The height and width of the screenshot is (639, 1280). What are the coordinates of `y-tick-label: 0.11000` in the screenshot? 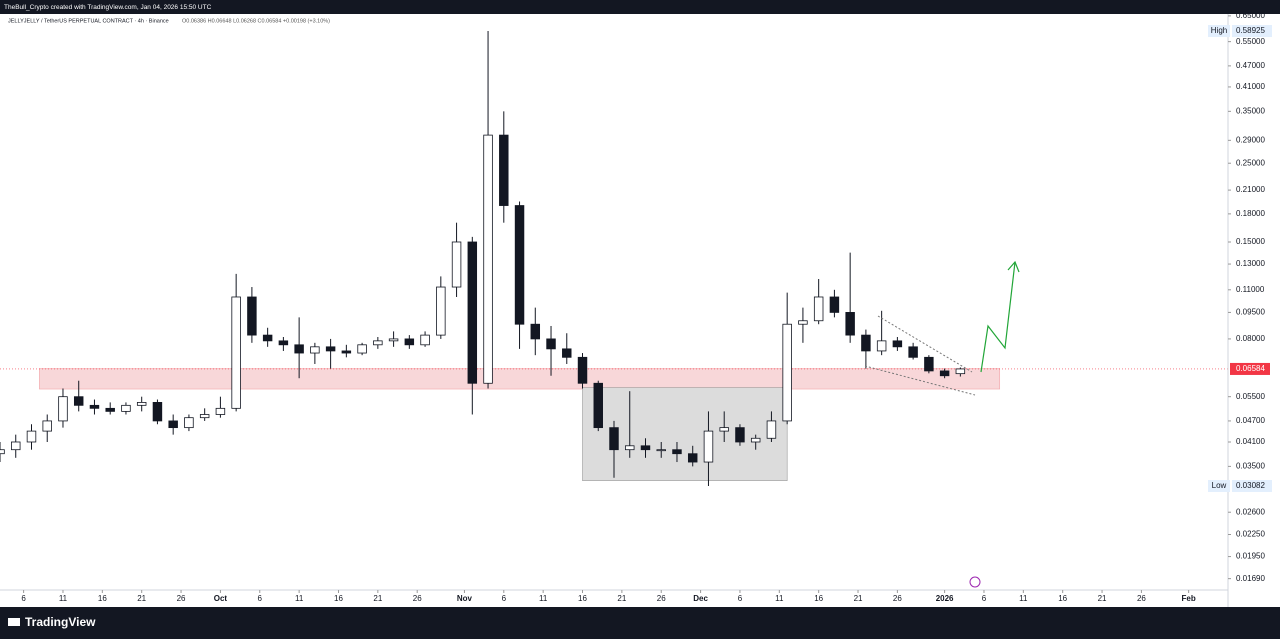 It's located at (1250, 289).